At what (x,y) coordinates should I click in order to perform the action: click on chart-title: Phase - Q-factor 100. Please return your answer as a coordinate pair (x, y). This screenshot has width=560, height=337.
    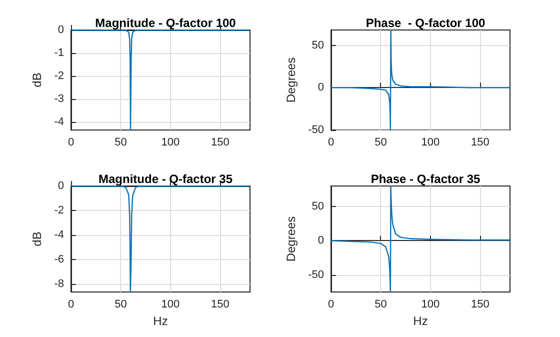
    Looking at the image, I should click on (426, 23).